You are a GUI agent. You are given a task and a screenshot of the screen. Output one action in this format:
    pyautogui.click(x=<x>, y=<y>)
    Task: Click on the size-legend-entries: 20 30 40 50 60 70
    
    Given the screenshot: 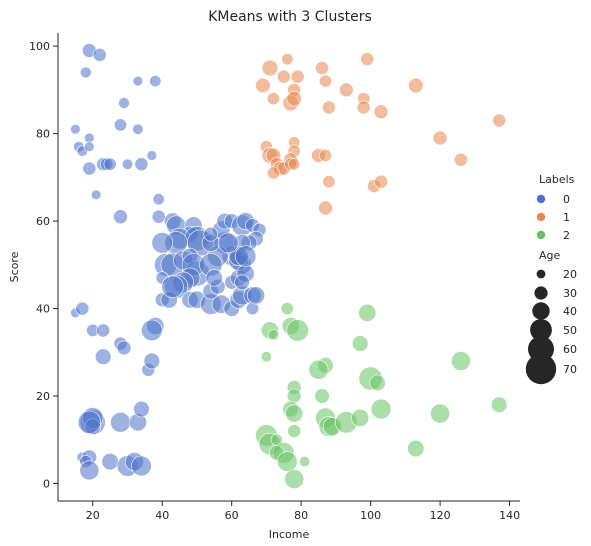 What is the action you would take?
    pyautogui.click(x=551, y=326)
    